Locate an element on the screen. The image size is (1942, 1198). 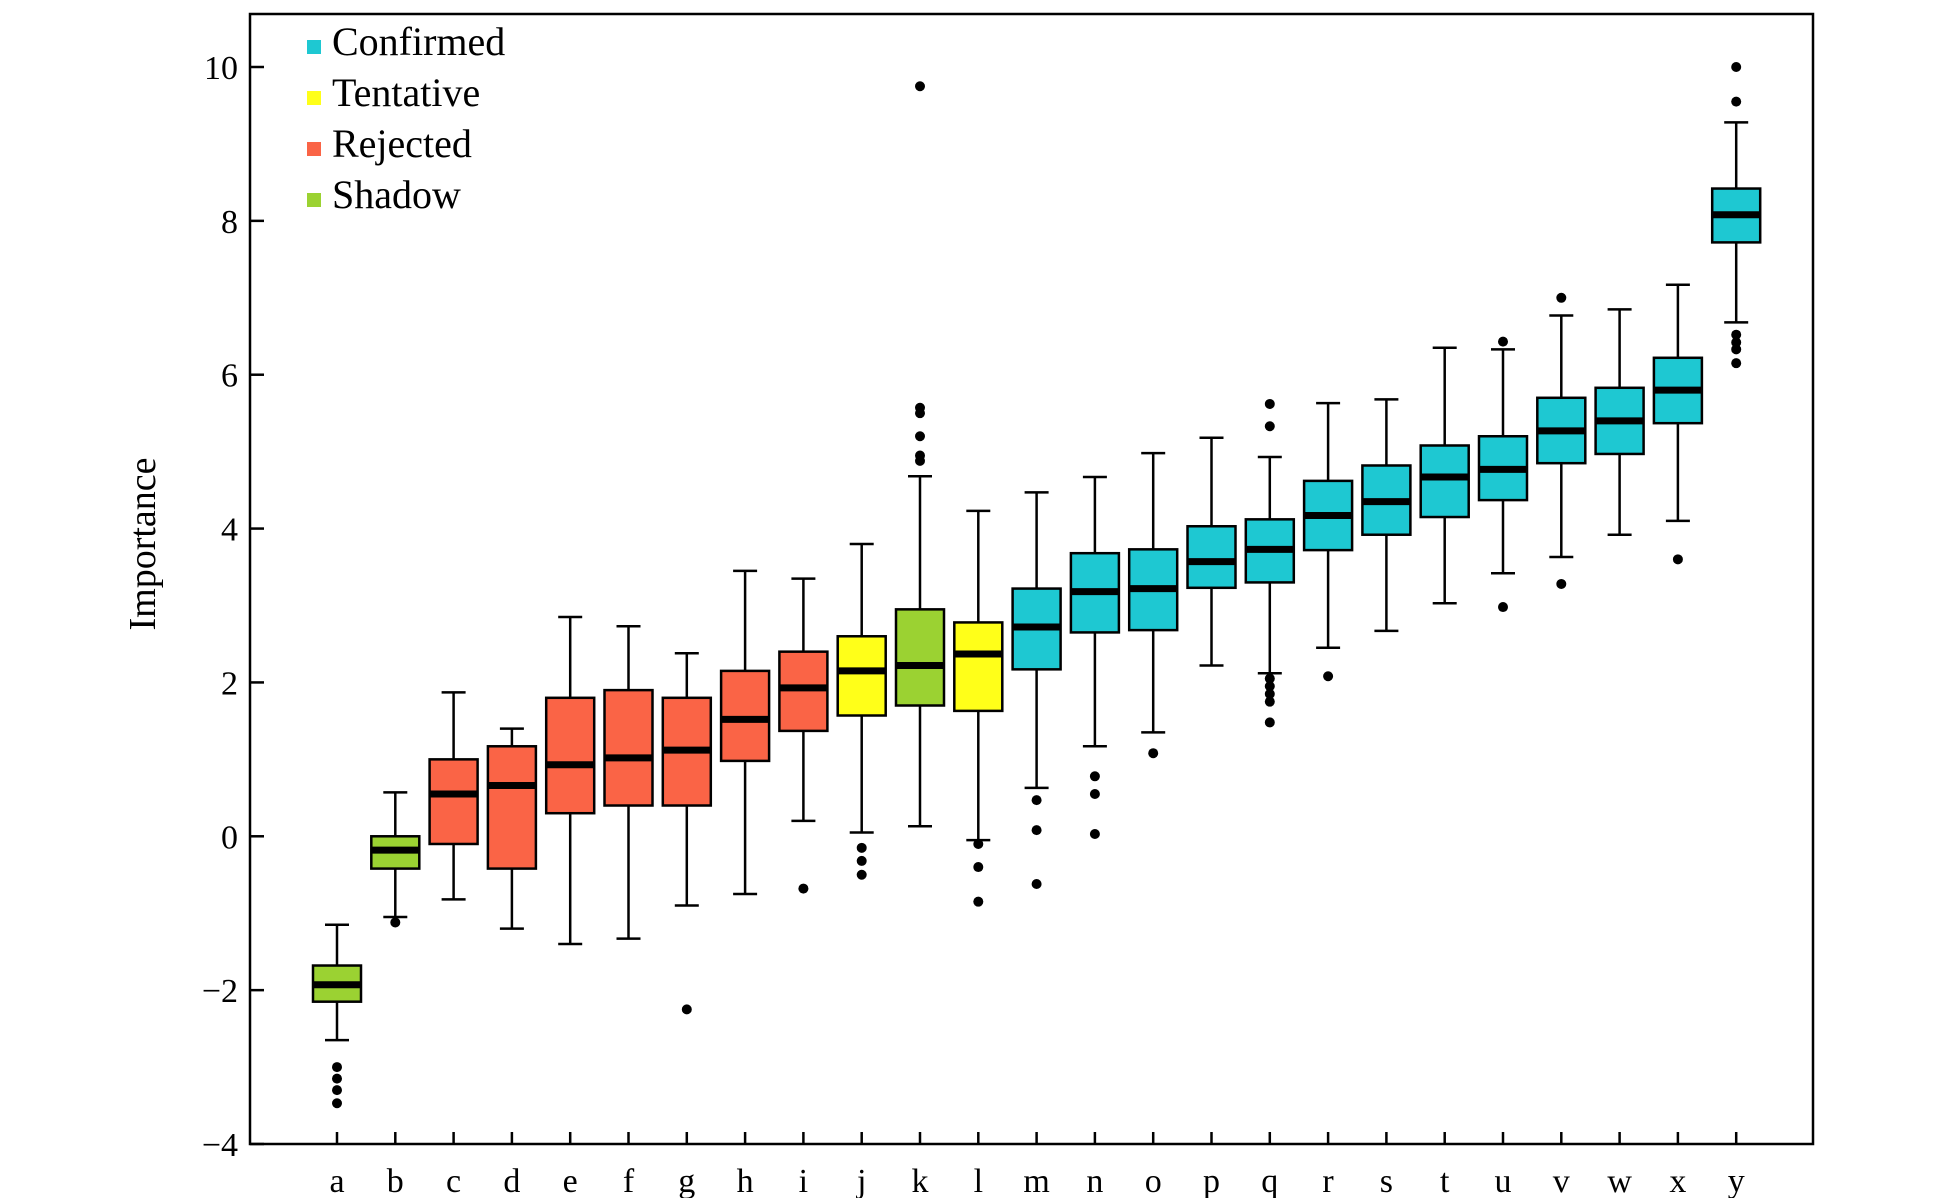
x-tick-label: u is located at coordinates (1503, 1180).